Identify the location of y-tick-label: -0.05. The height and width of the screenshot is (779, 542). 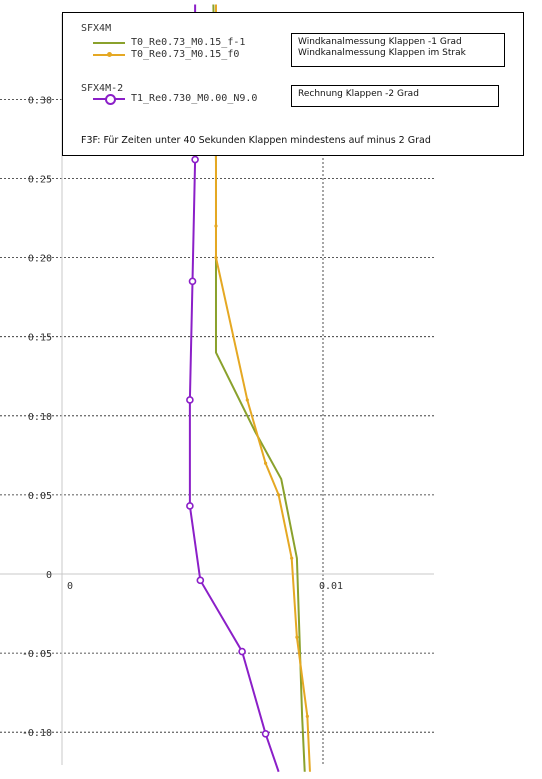
(37, 654).